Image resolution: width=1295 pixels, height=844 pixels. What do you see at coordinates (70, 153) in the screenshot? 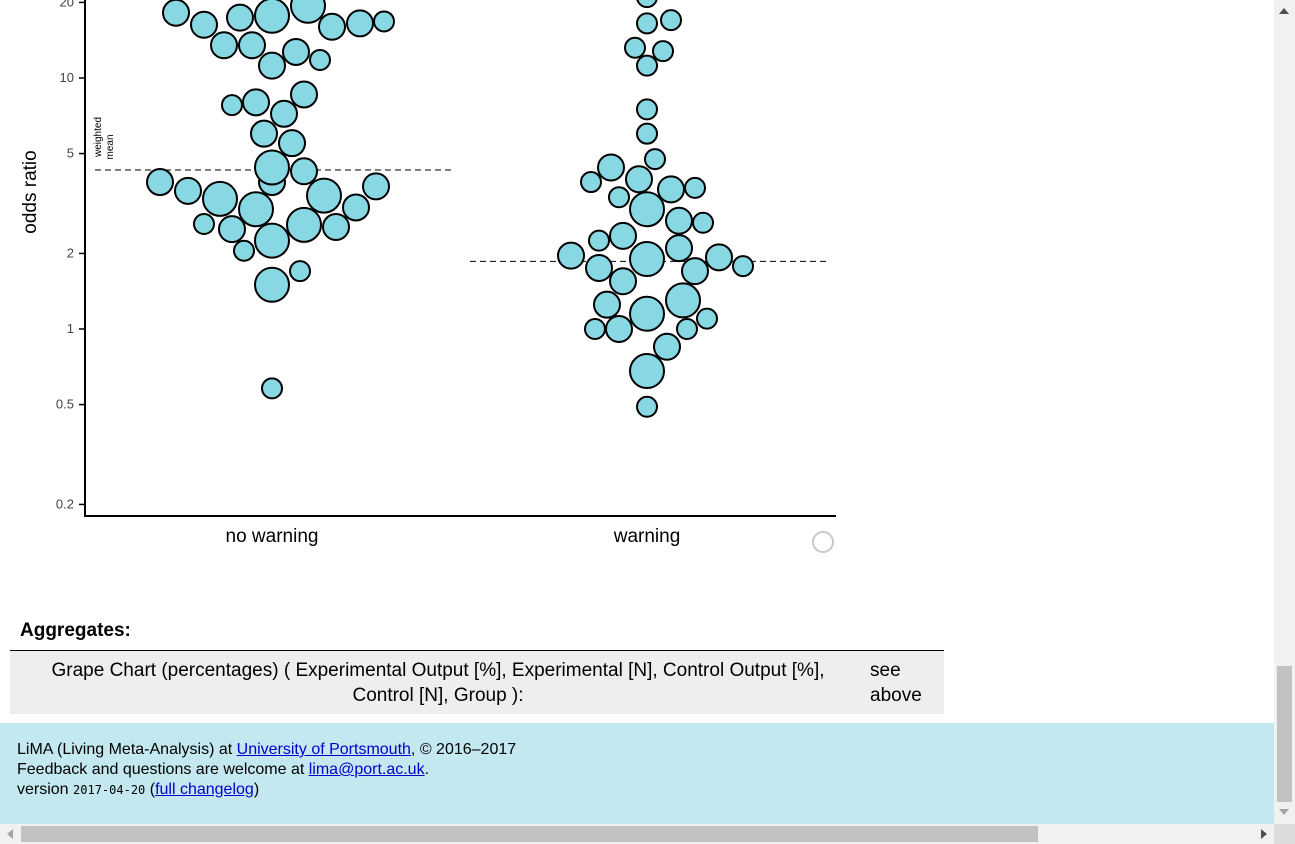
I see `y-tick-label: 5` at bounding box center [70, 153].